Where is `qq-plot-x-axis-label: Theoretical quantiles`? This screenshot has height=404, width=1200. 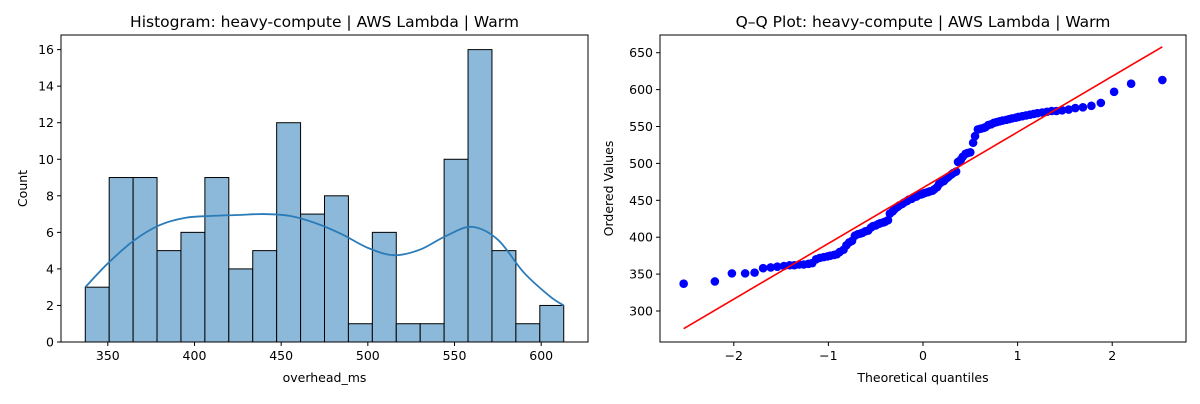
qq-plot-x-axis-label: Theoretical quantiles is located at coordinates (922, 377).